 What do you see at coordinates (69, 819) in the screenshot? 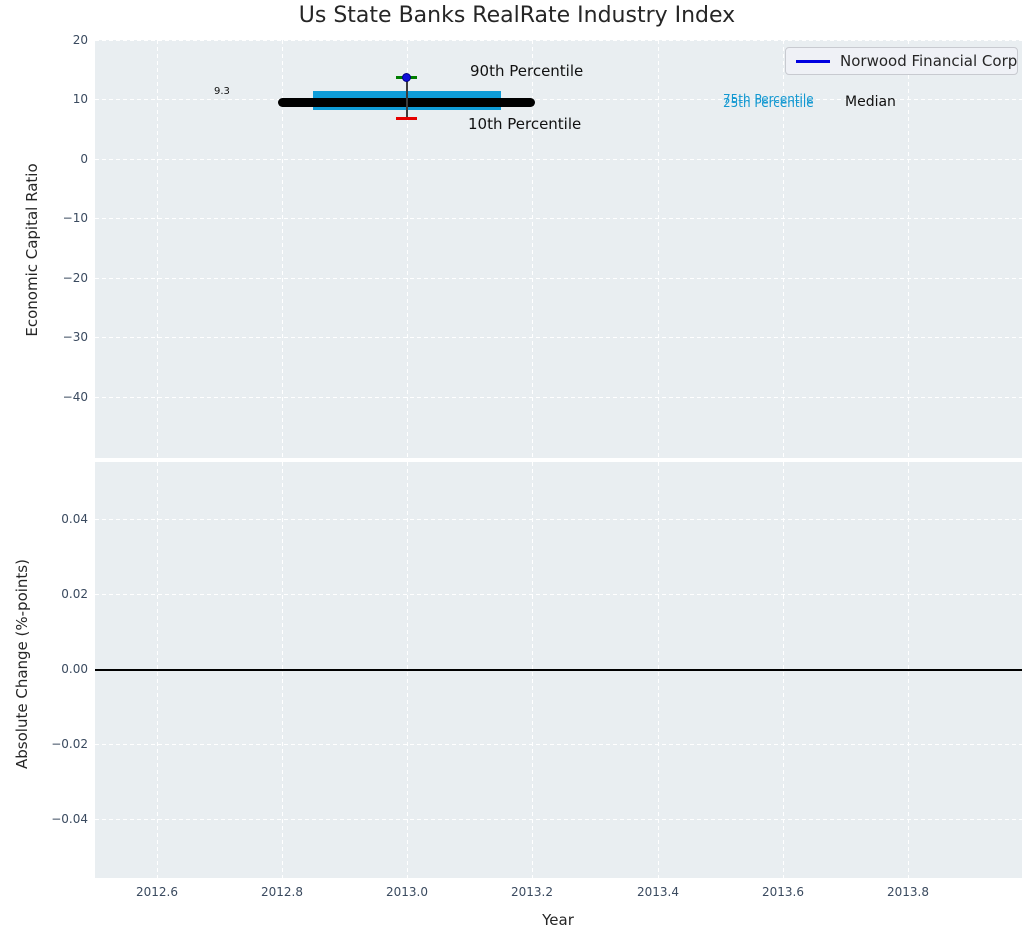
I see `bottom-y-tick-label: −0.04` at bounding box center [69, 819].